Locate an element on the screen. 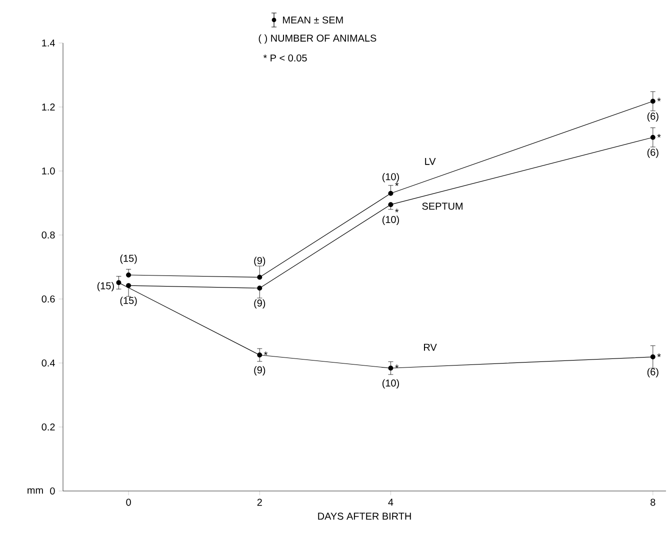 The height and width of the screenshot is (535, 670). x-tick-label: 0 is located at coordinates (128, 502).